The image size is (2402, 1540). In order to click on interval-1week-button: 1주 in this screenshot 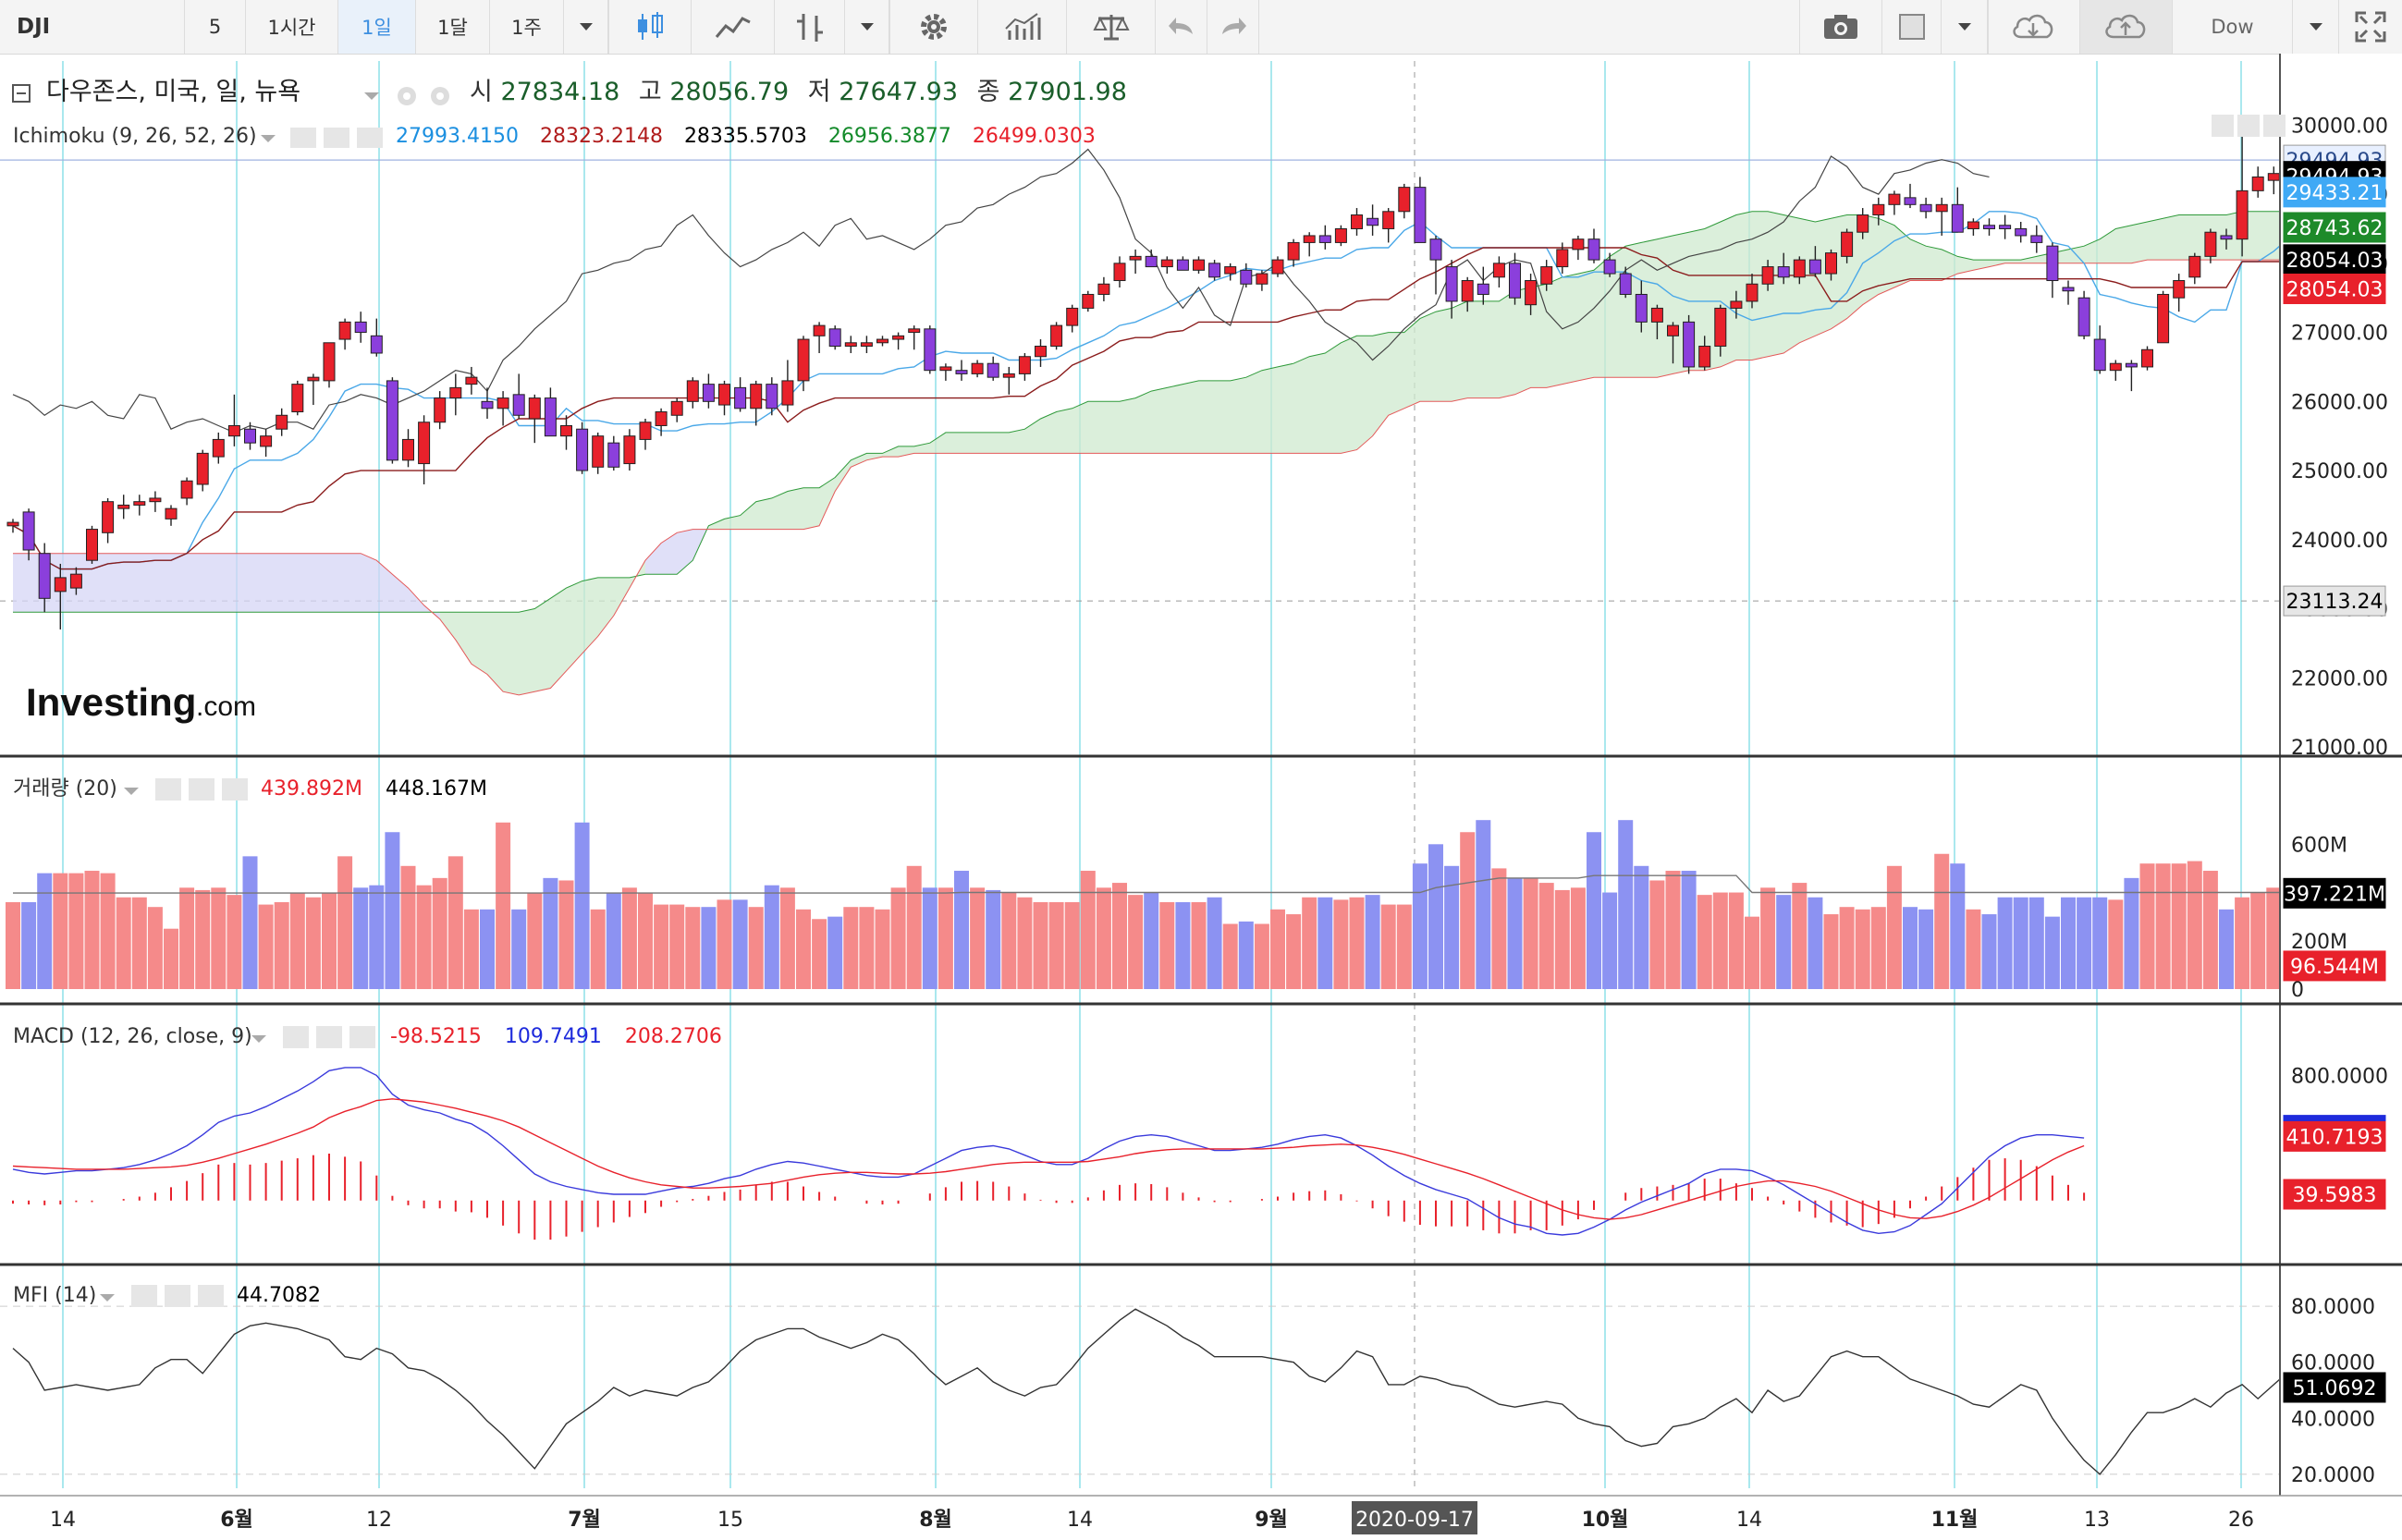, I will do `click(527, 27)`.